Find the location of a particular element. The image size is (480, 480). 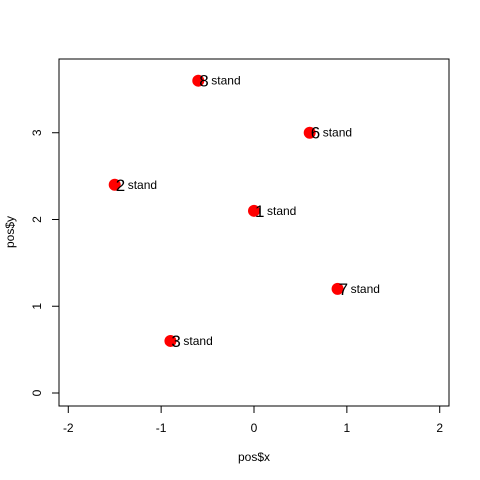

x-tick-label: 2 is located at coordinates (439, 428).